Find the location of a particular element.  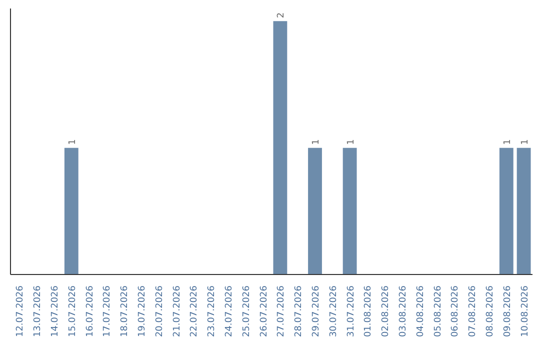

x-tick-label: 22.07.2026 is located at coordinates (195, 311).